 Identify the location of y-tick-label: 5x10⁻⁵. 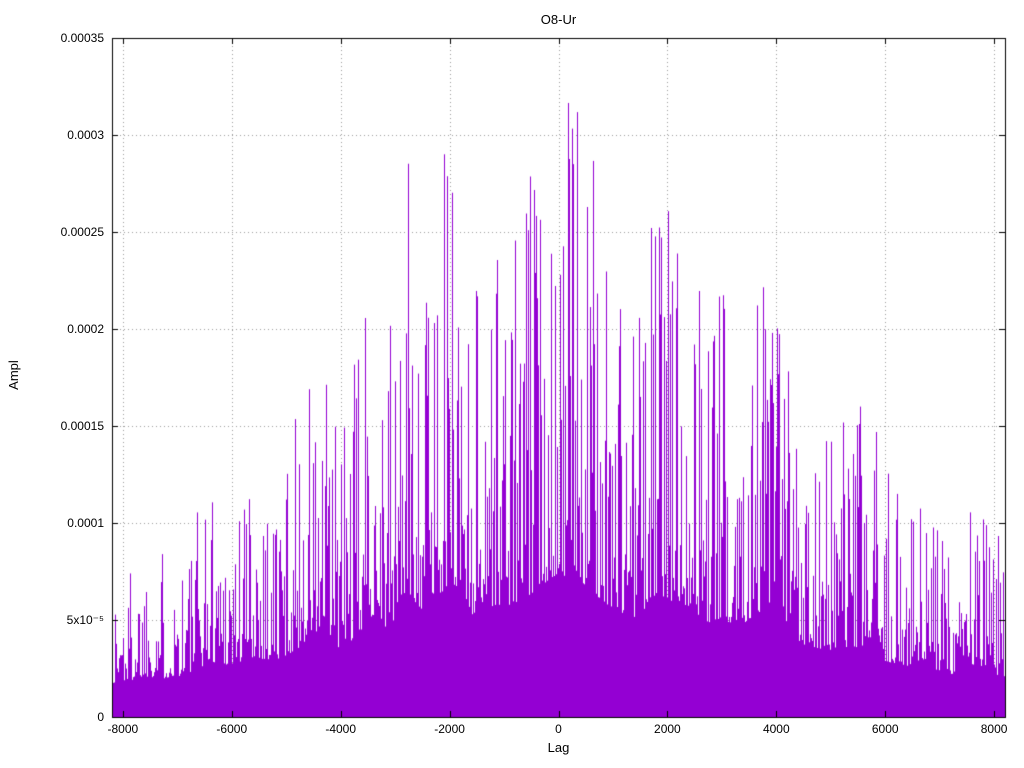
(85, 620).